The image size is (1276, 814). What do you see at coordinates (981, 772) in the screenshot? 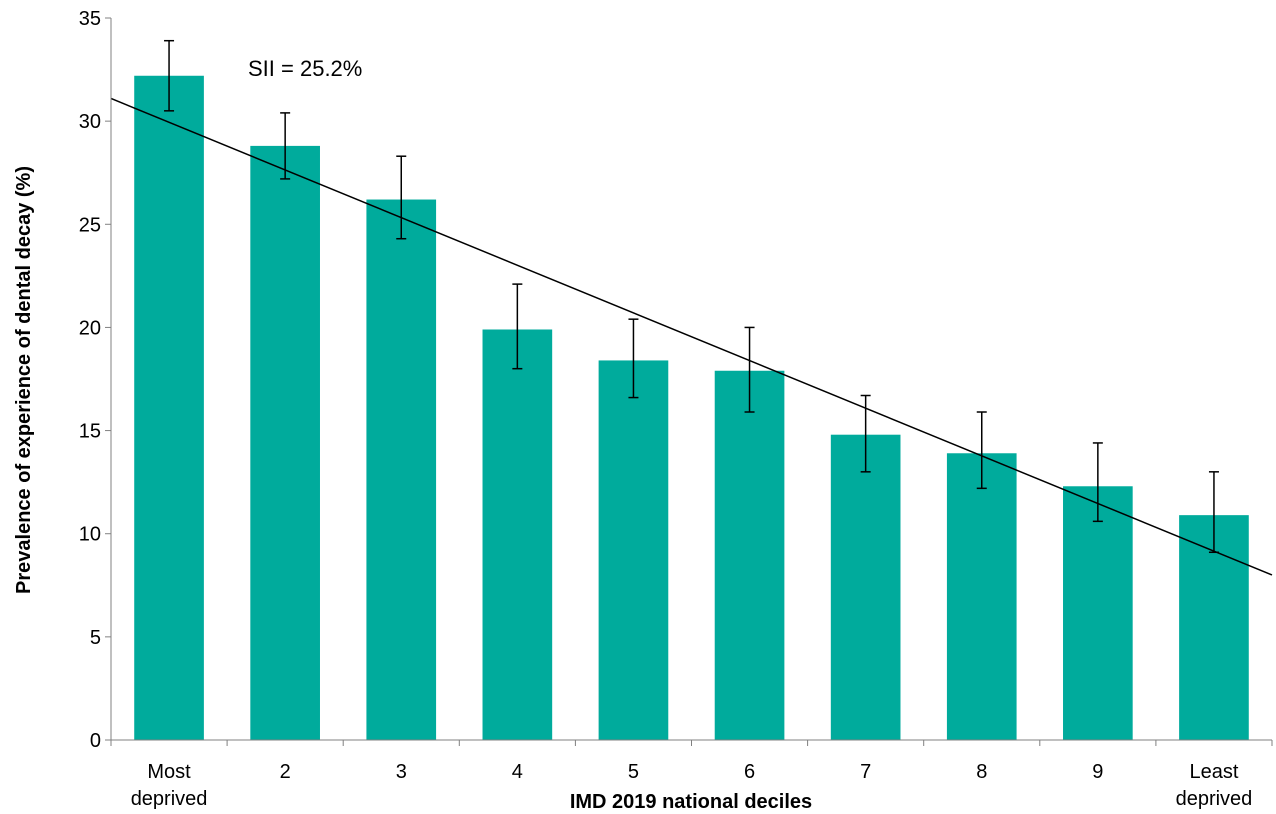
I see `x-tick-label: 8` at bounding box center [981, 772].